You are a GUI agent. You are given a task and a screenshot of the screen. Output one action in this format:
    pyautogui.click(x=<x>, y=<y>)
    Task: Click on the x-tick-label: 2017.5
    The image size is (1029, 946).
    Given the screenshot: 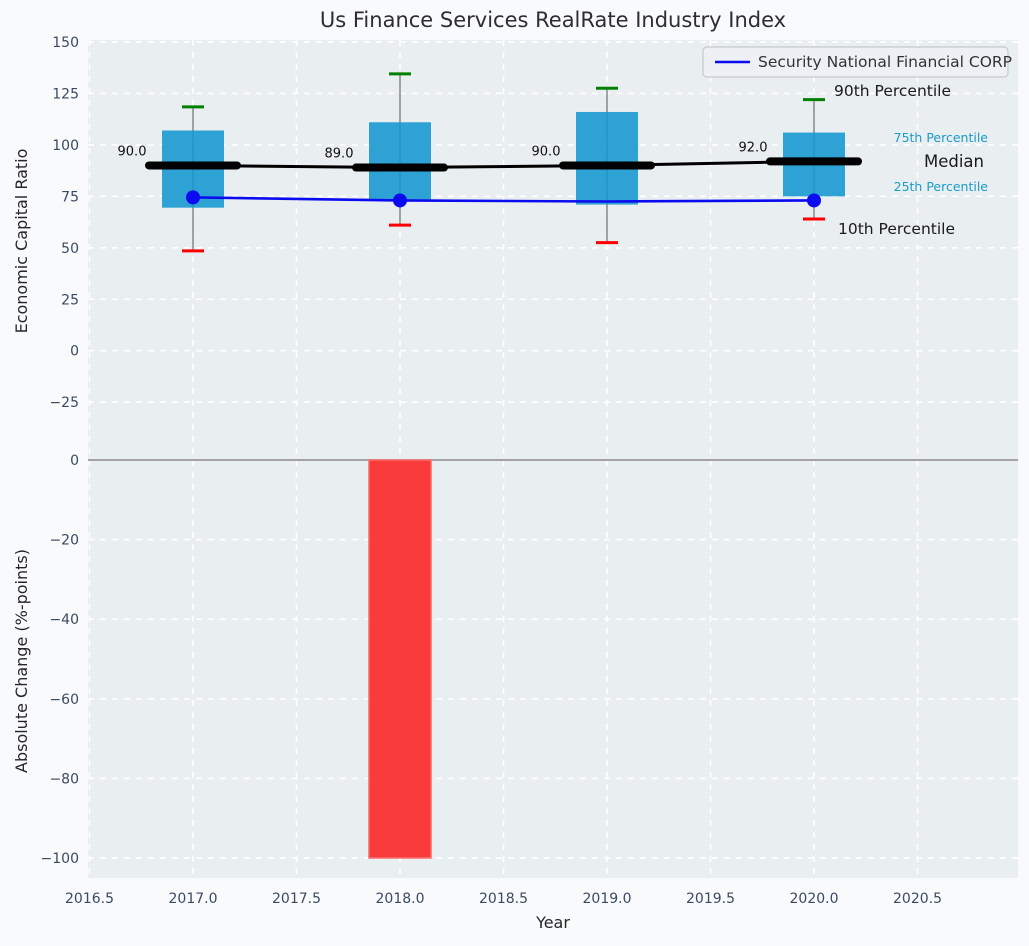 What is the action you would take?
    pyautogui.click(x=296, y=899)
    